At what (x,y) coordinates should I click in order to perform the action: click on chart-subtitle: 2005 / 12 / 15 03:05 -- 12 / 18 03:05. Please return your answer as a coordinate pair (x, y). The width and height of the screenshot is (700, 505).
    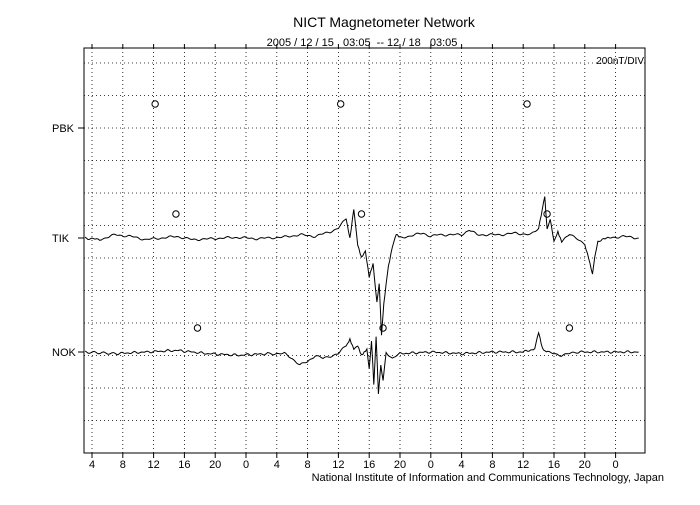
    Looking at the image, I should click on (362, 43).